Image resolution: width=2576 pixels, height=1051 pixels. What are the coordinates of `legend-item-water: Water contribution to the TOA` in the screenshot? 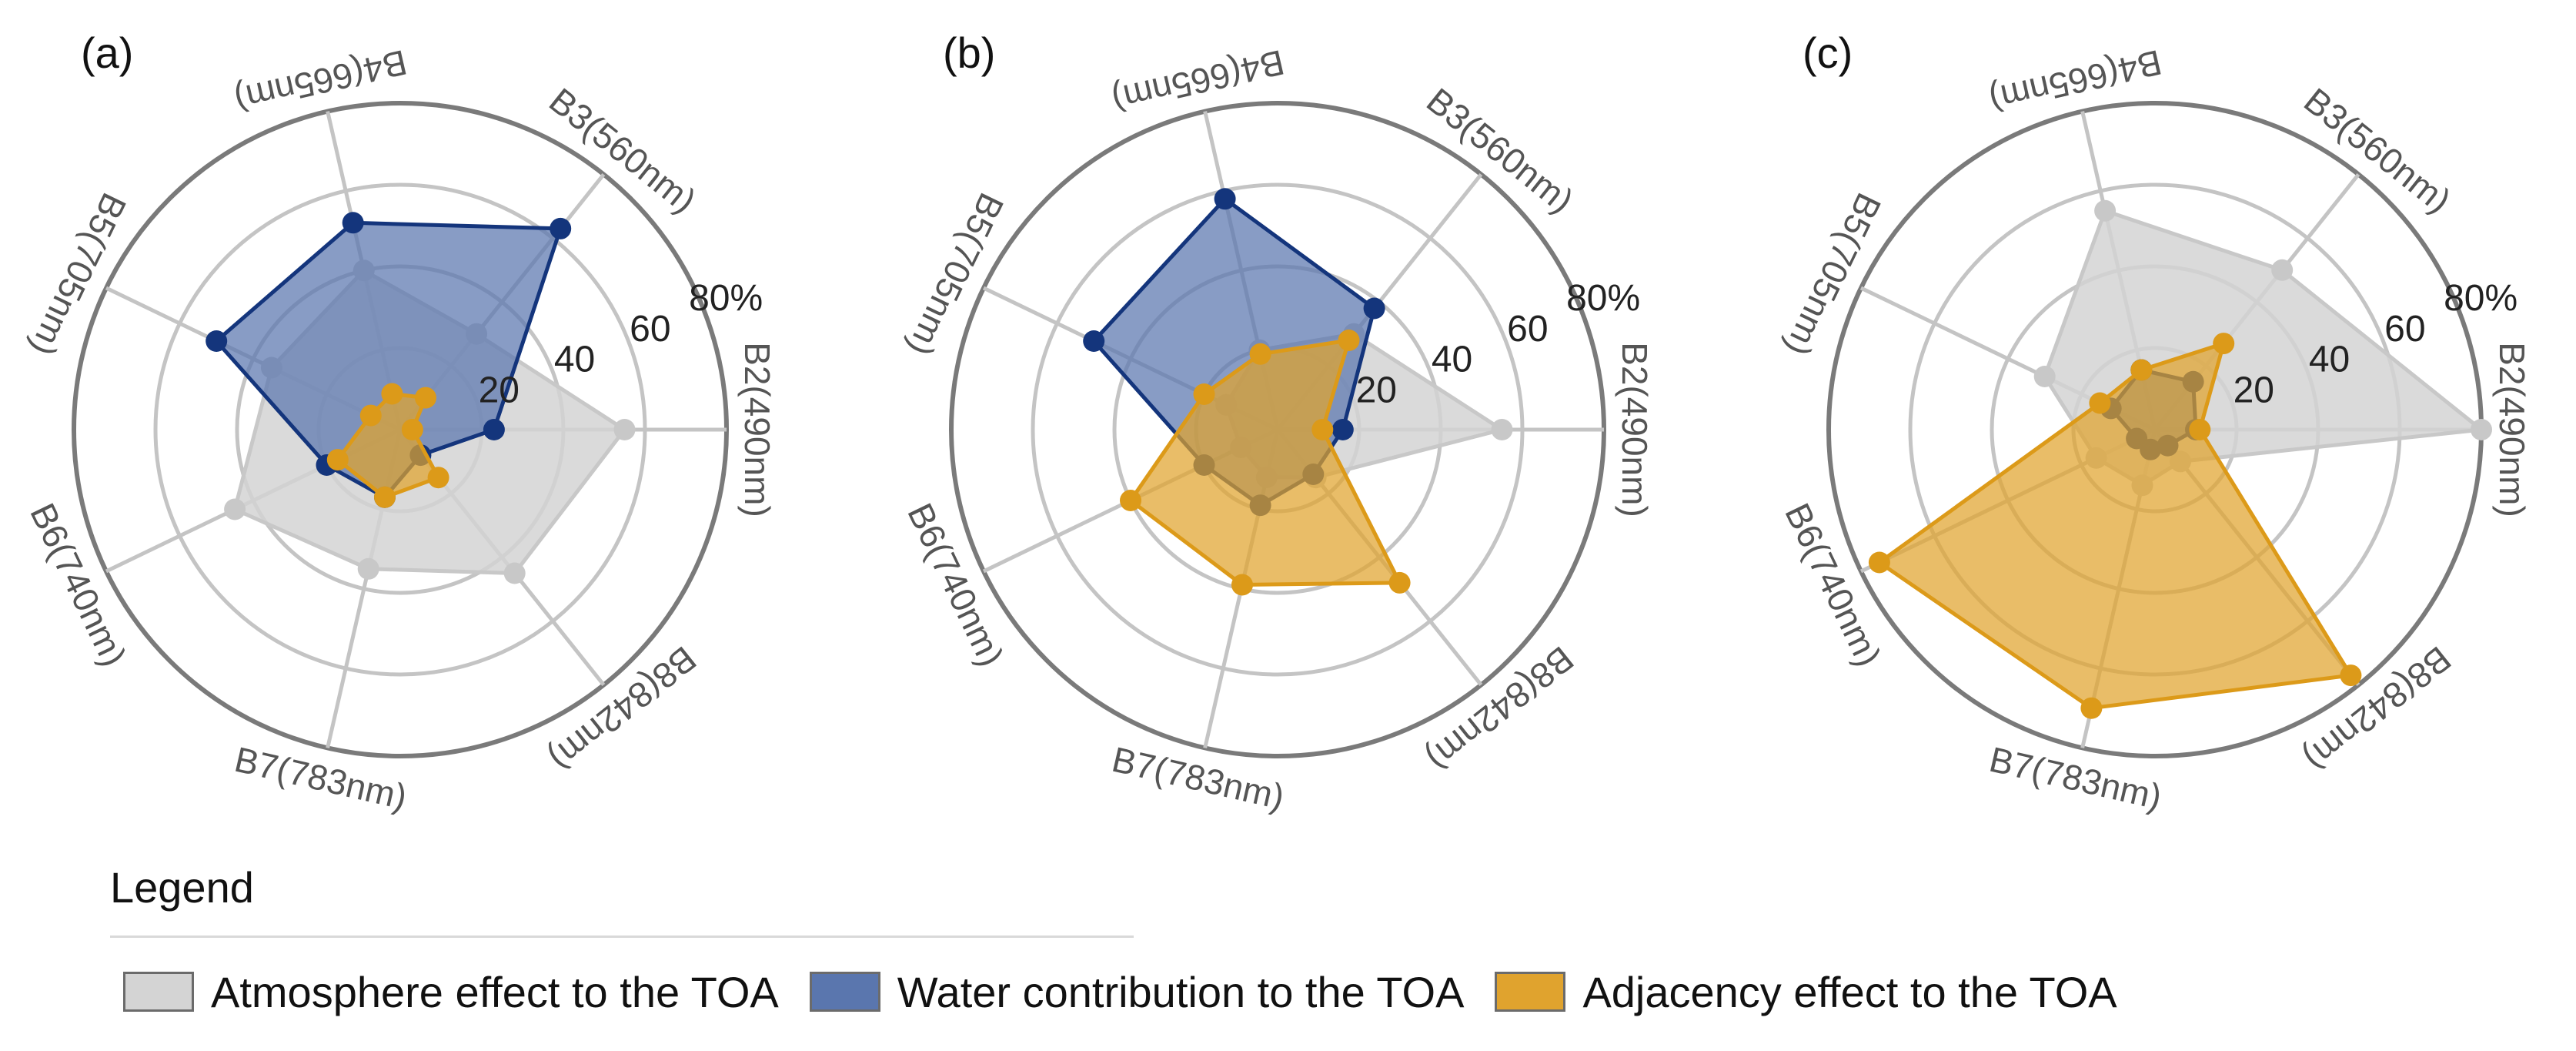 It's located at (1137, 992).